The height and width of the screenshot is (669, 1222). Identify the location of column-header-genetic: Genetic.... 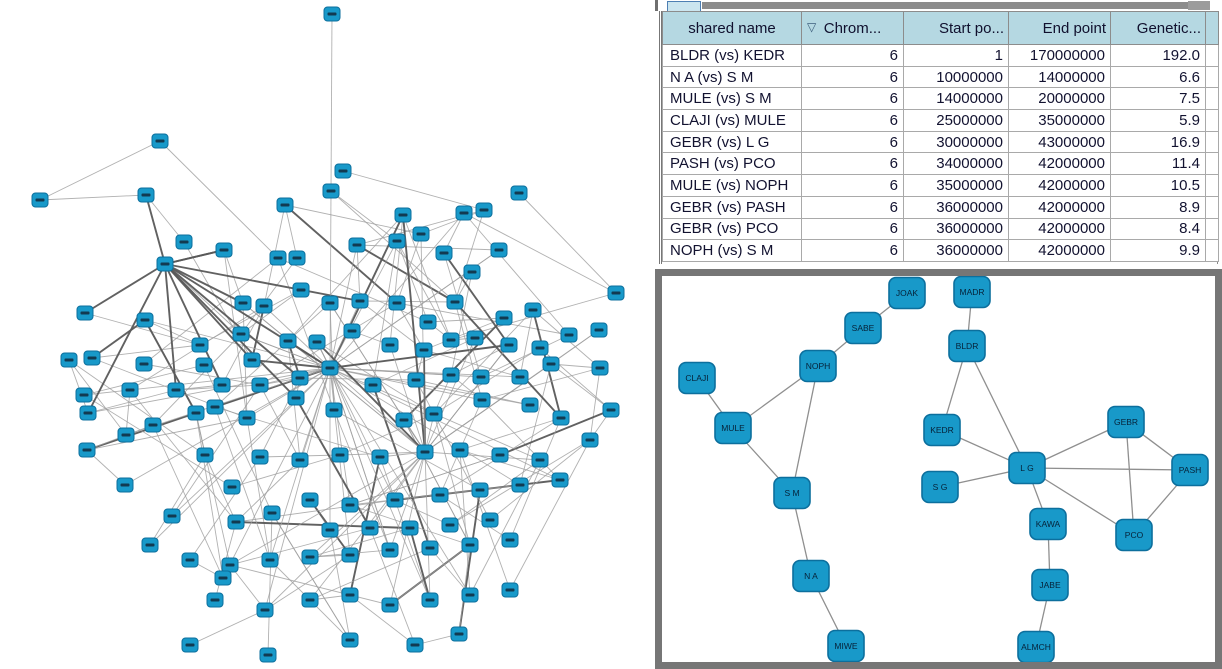
(1158, 28).